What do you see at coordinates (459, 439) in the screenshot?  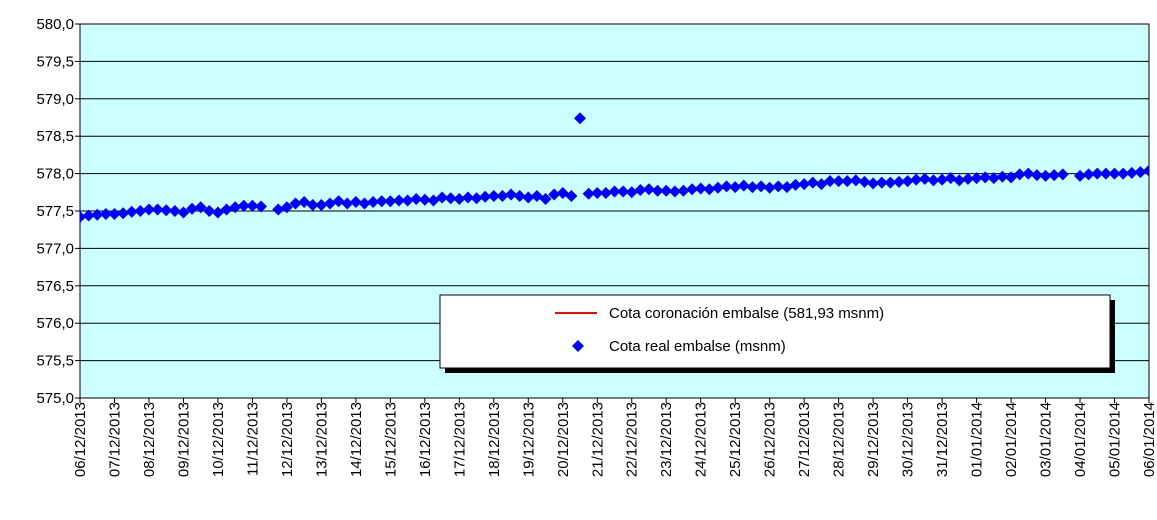 I see `x-tick-label: 17/12/2013` at bounding box center [459, 439].